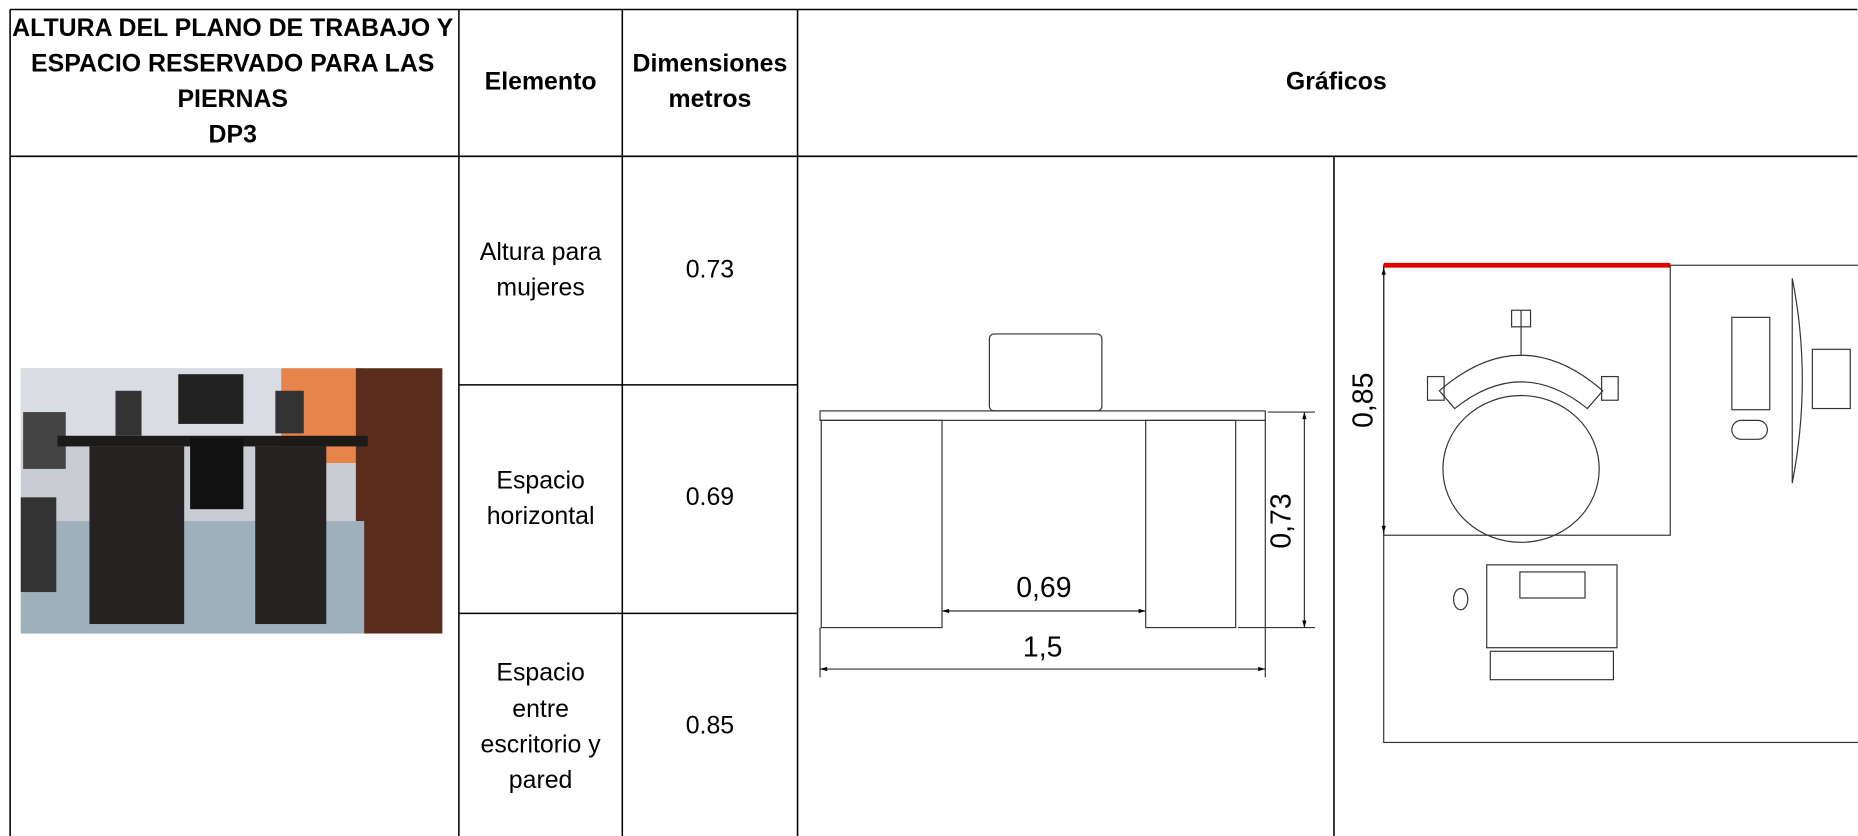 This screenshot has height=836, width=1858. Describe the element at coordinates (1067, 505) in the screenshot. I see `front-view-drawing: 0,69 0,73 1,5` at that location.